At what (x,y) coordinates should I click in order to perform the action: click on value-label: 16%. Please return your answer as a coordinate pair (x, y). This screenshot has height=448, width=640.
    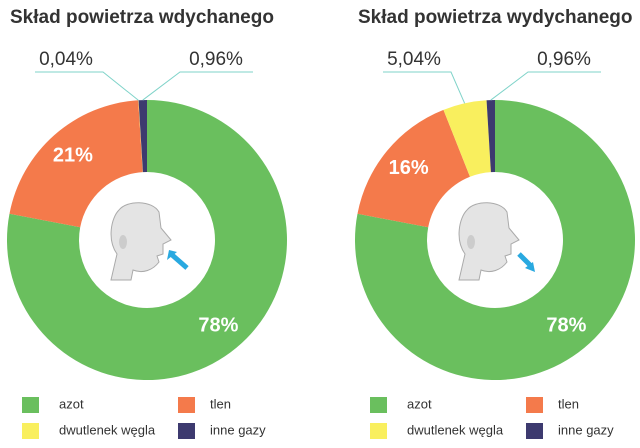
    Looking at the image, I should click on (409, 168).